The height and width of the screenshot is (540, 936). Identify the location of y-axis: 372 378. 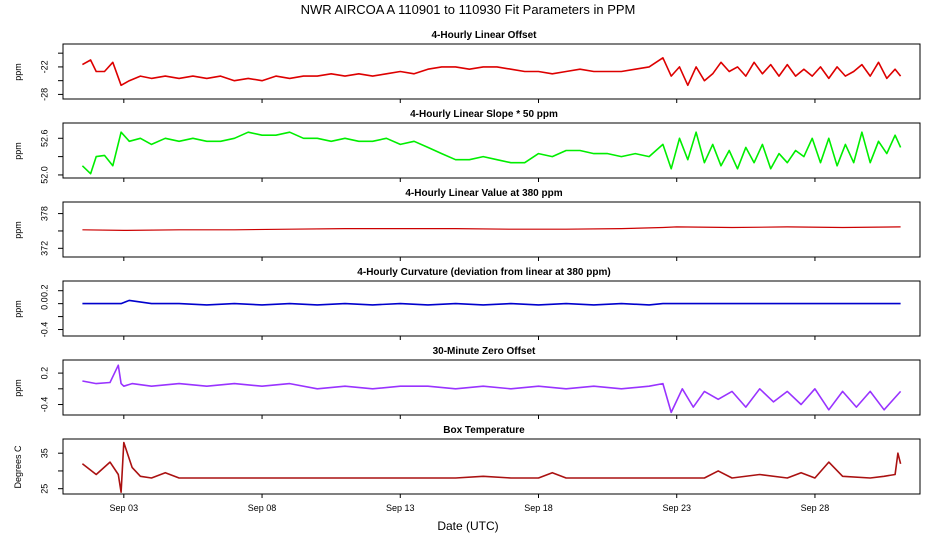
(51, 231).